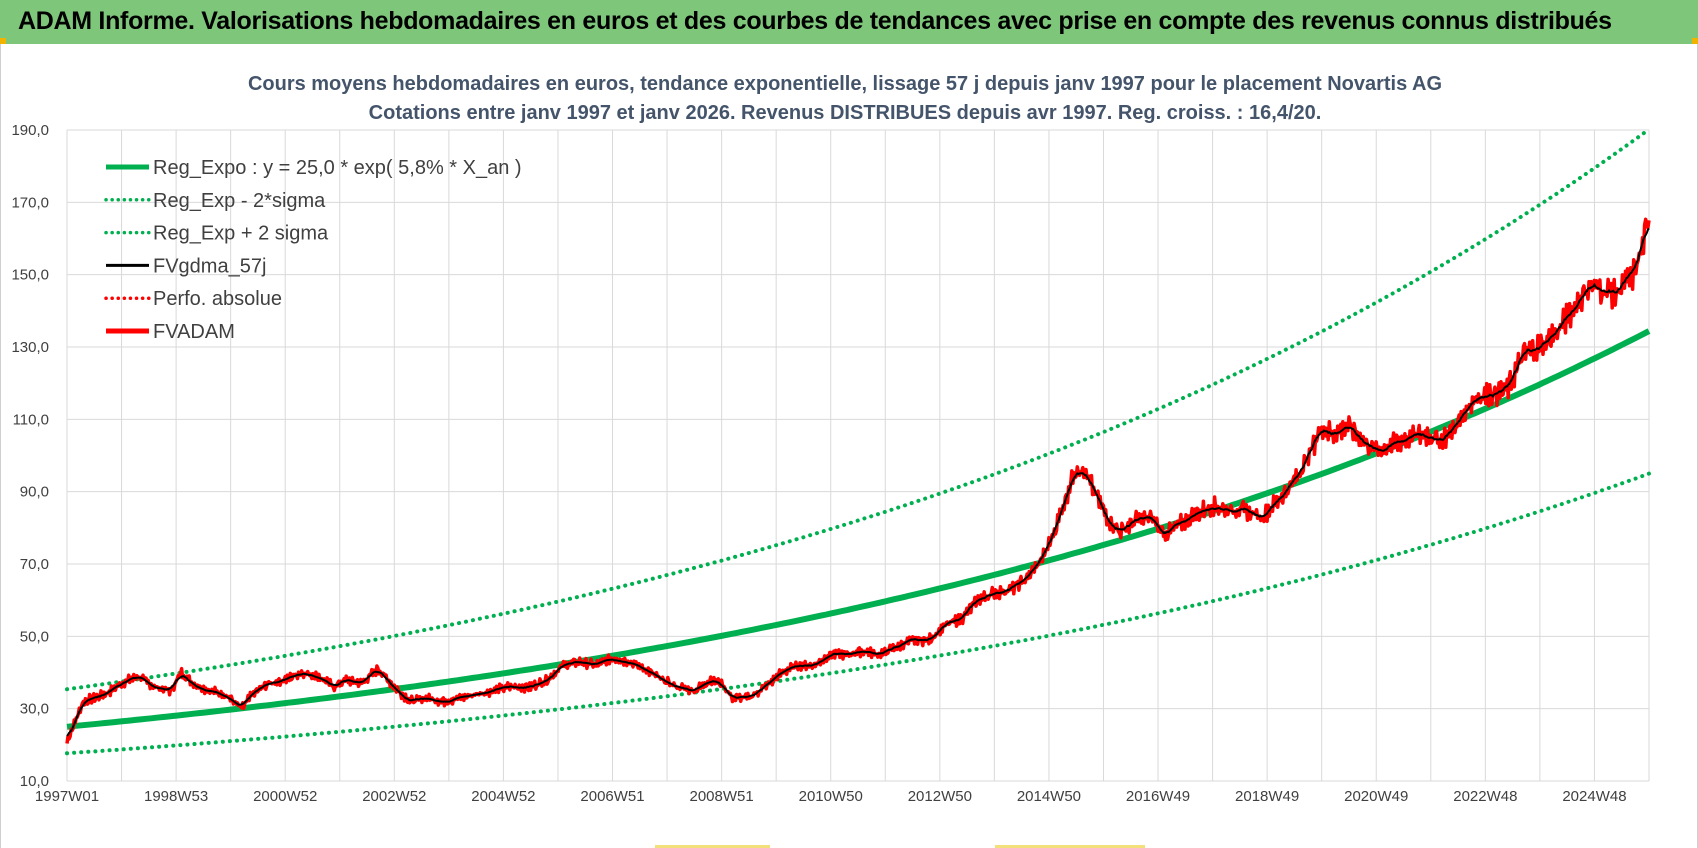 The height and width of the screenshot is (848, 1698). What do you see at coordinates (67, 796) in the screenshot?
I see `x-tick-label: 1997W01` at bounding box center [67, 796].